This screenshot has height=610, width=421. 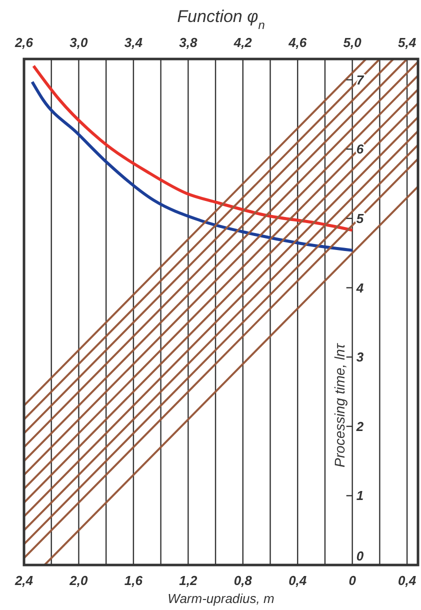 I want to click on x-tick-label: 1,2, so click(x=188, y=580).